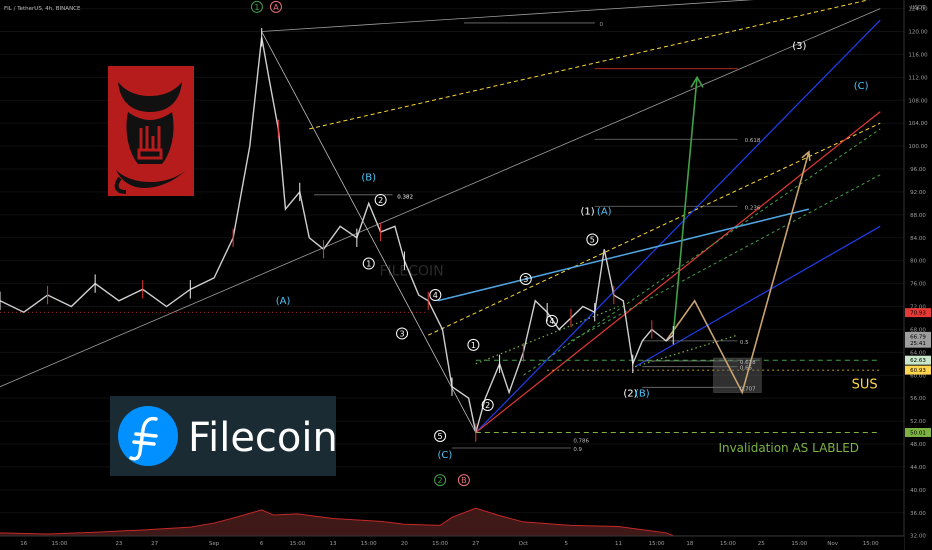 This screenshot has width=932, height=550. What do you see at coordinates (918, 55) in the screenshot?
I see `price-tick-label: 116.00` at bounding box center [918, 55].